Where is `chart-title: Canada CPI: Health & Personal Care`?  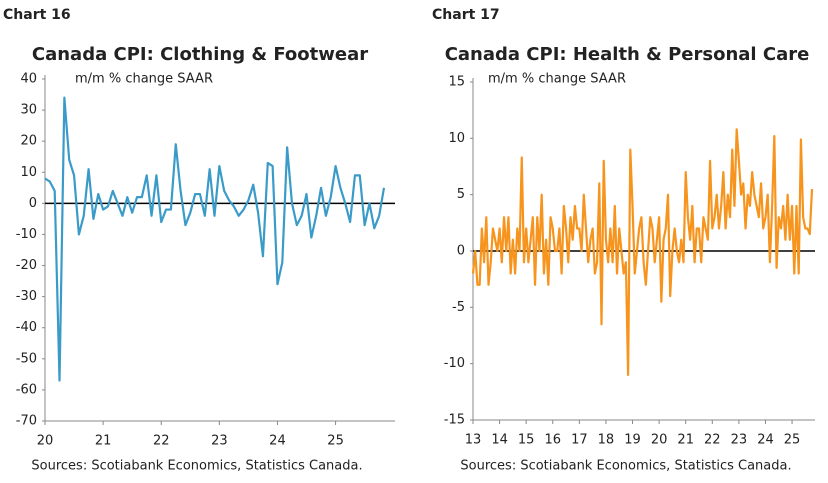
chart-title: Canada CPI: Health & Personal Care is located at coordinates (627, 54).